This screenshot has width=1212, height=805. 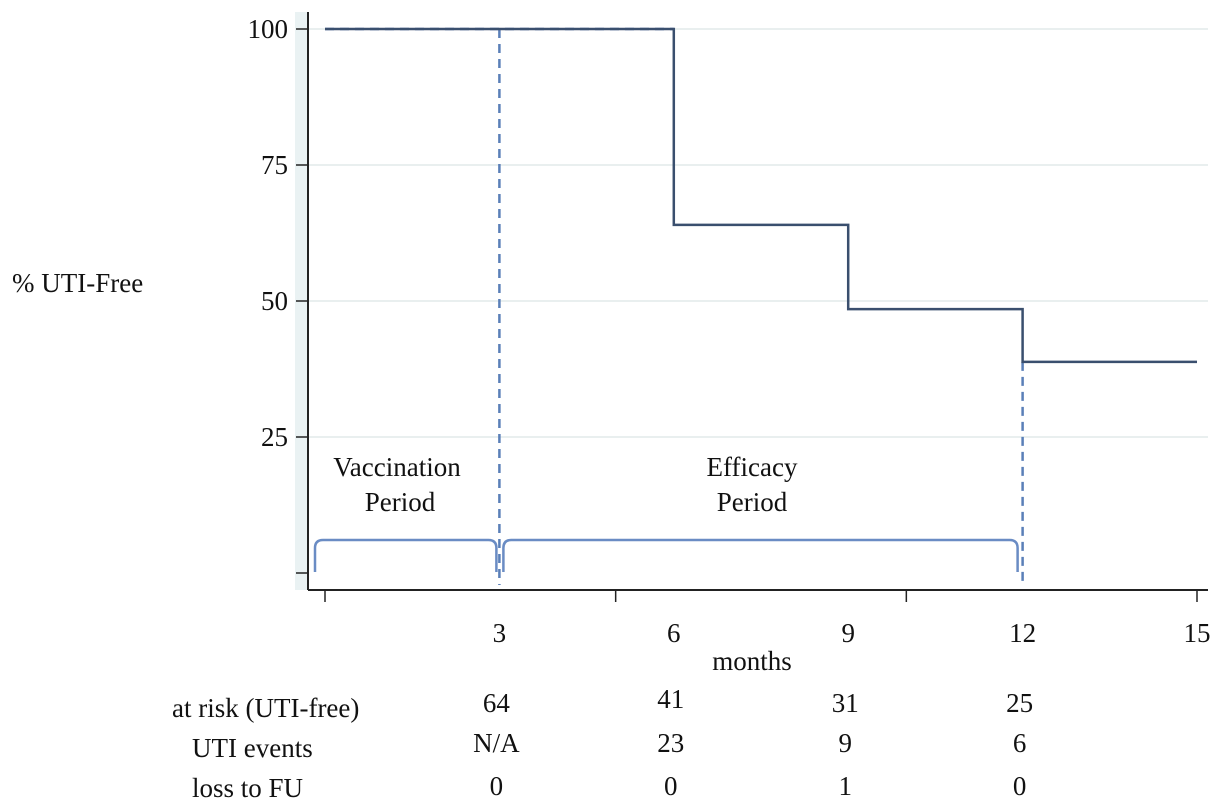 What do you see at coordinates (274, 437) in the screenshot?
I see `y-tick-label-25: 25` at bounding box center [274, 437].